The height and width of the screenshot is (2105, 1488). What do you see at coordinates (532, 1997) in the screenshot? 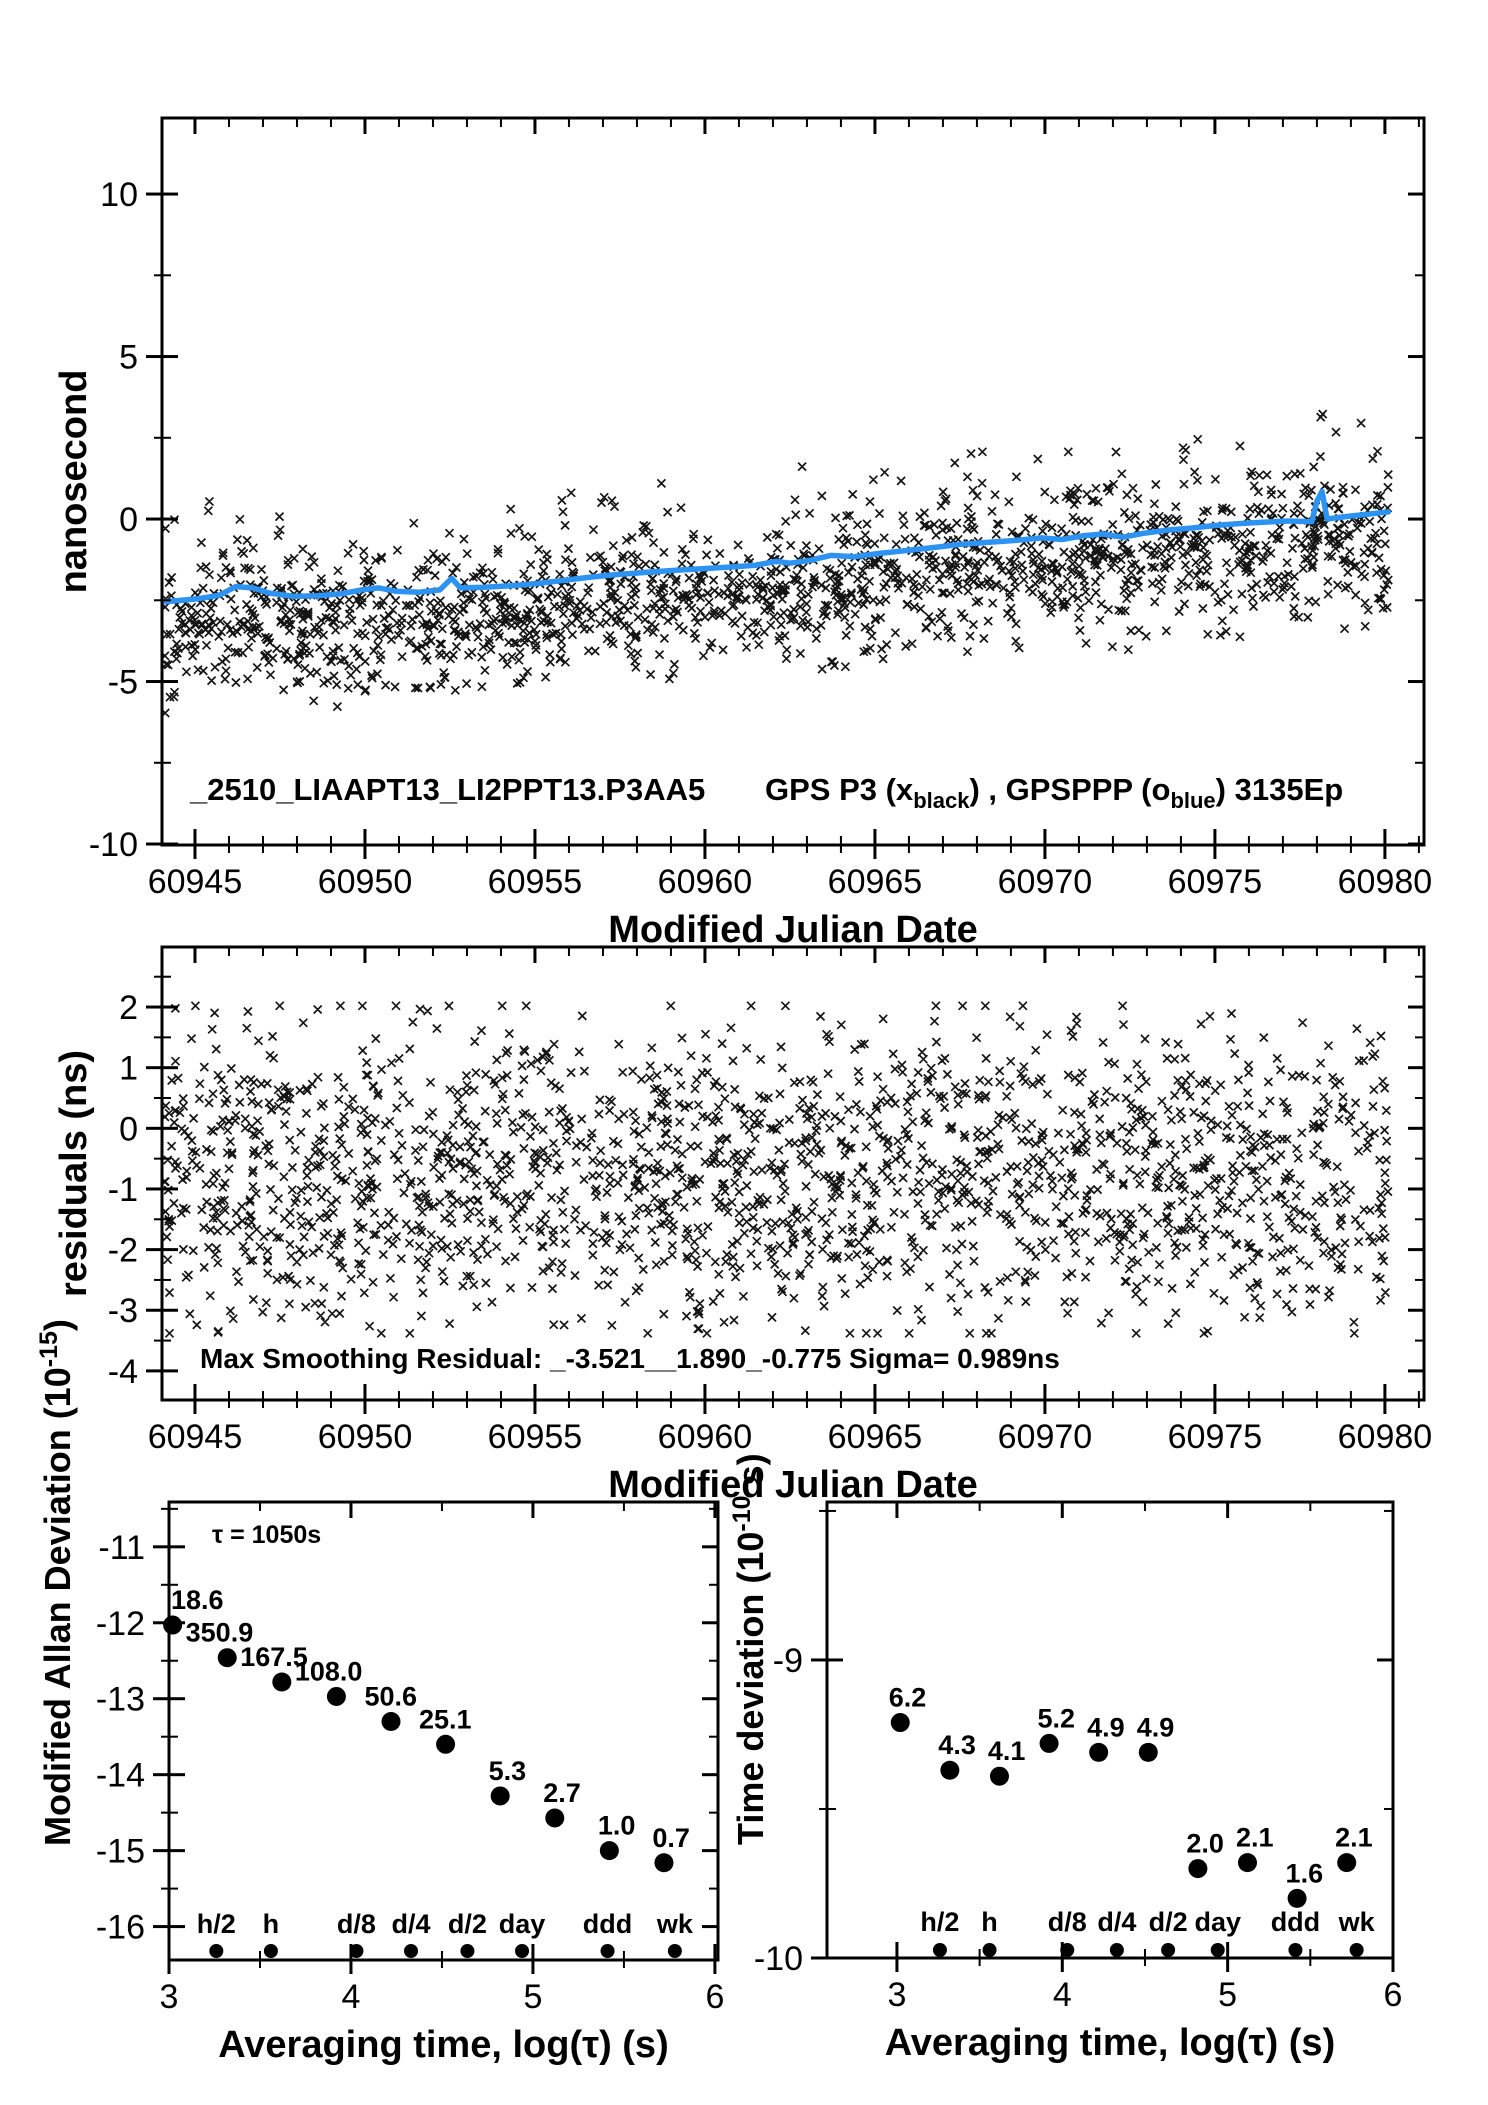
I see `x-axis-tick-label: 5` at bounding box center [532, 1997].